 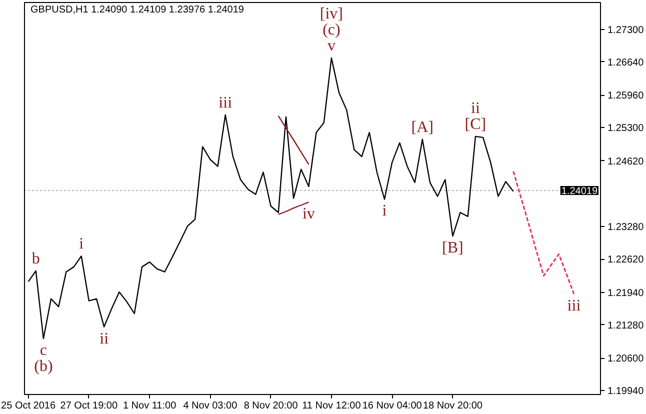 I want to click on x-tick-label: 1 Nov 11:00, so click(x=149, y=406).